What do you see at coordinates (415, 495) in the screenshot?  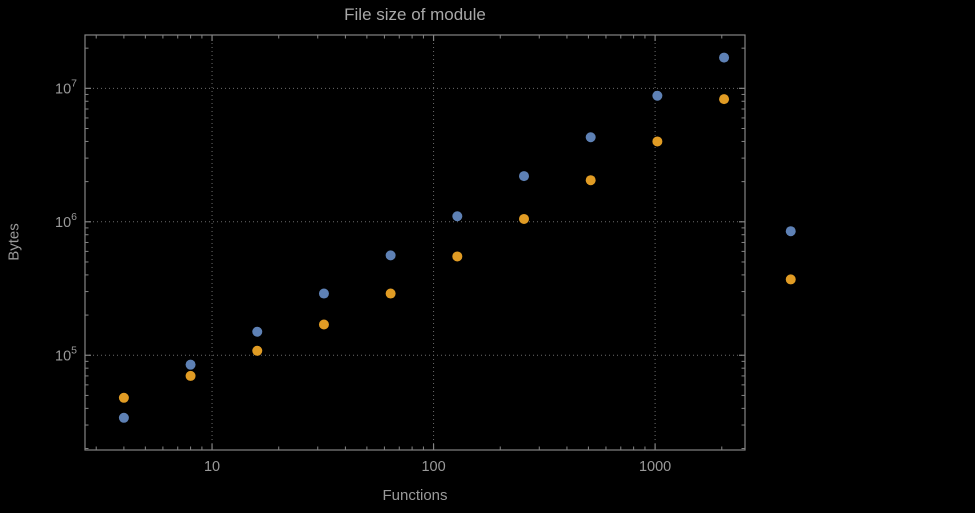 I see `x-axis-label: Functions` at bounding box center [415, 495].